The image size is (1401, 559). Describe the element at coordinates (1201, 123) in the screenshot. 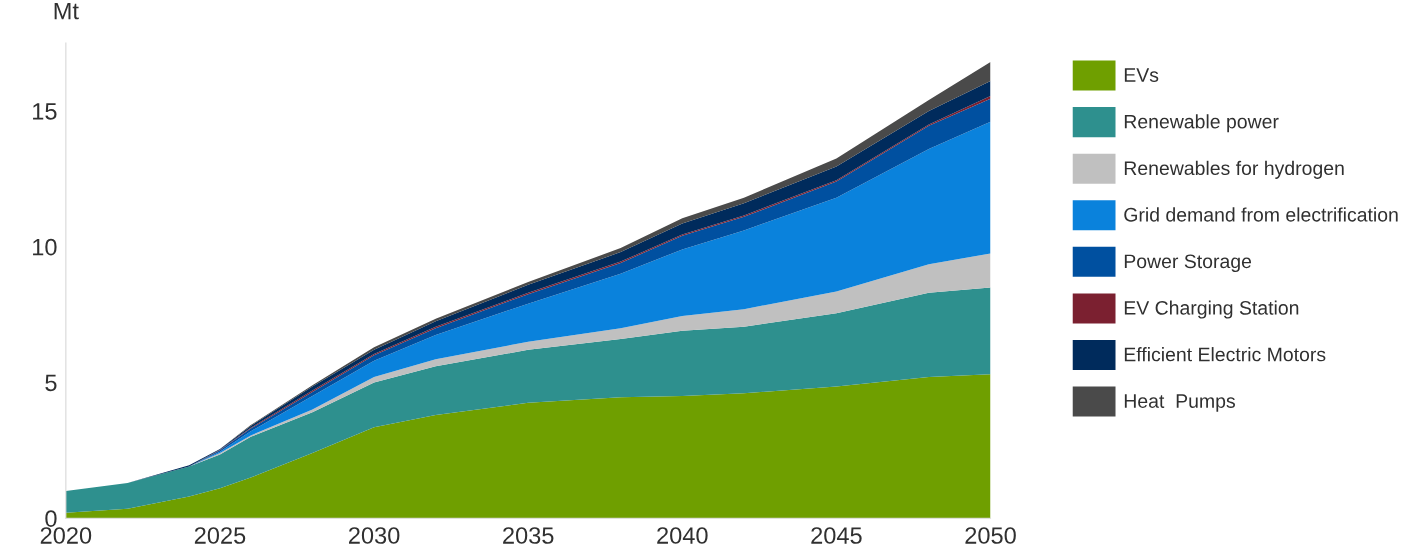

I see `legend-label: Renewable power` at that location.